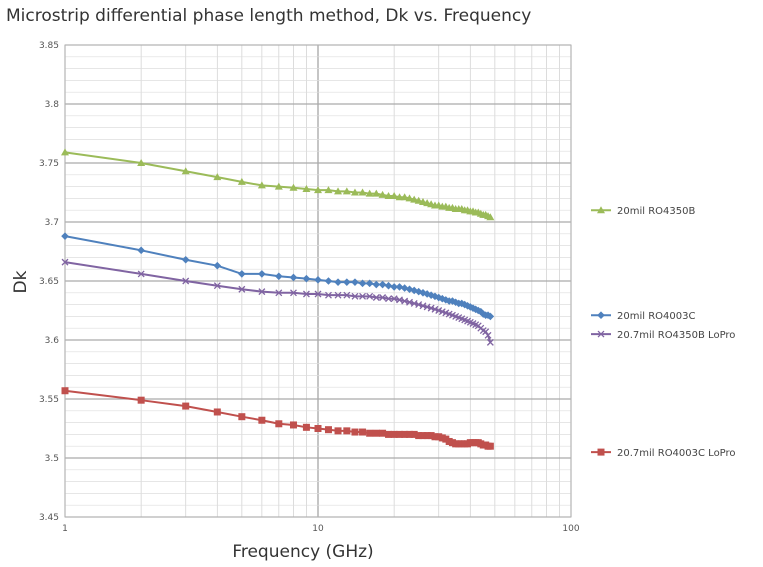  Describe the element at coordinates (49, 400) in the screenshot. I see `y-tick-label: 3.55` at that location.